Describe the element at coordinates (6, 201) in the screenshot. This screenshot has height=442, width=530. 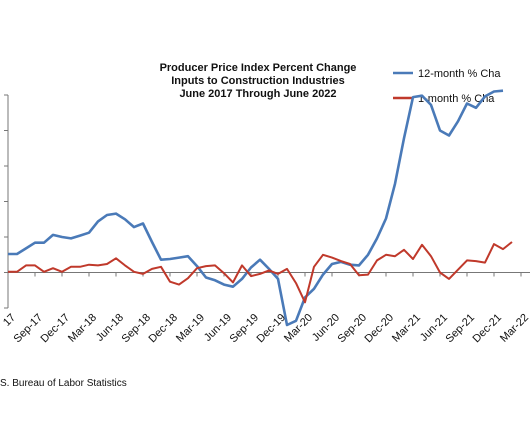
I see `y-ticks` at that location.